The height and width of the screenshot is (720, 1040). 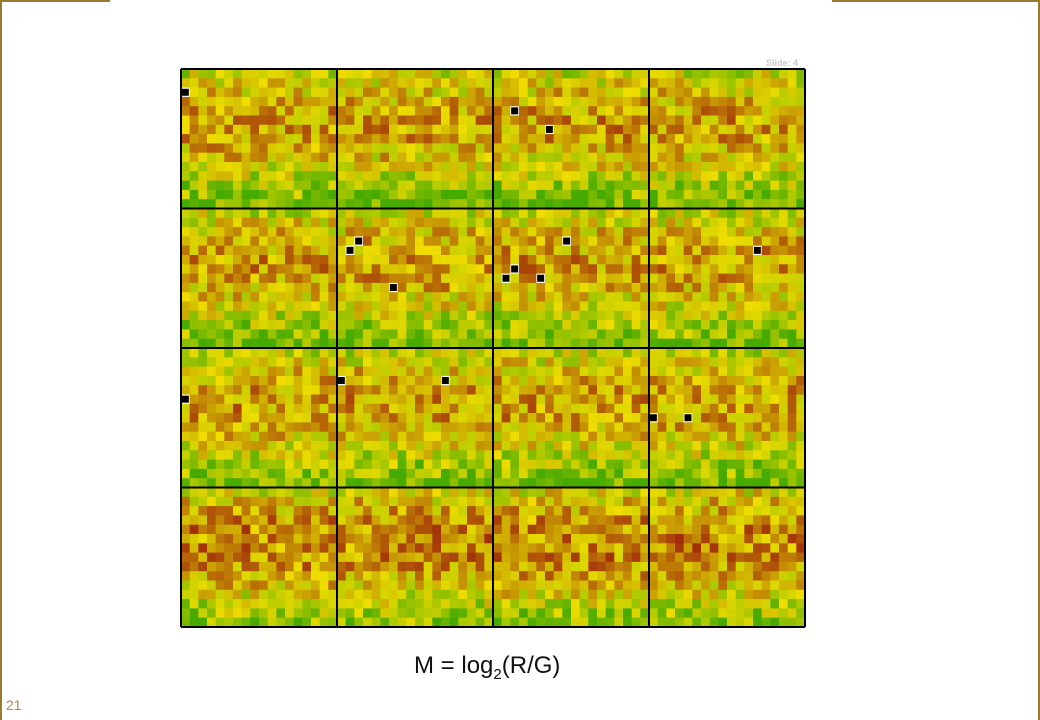 I want to click on missing-spot, so click(x=185, y=399).